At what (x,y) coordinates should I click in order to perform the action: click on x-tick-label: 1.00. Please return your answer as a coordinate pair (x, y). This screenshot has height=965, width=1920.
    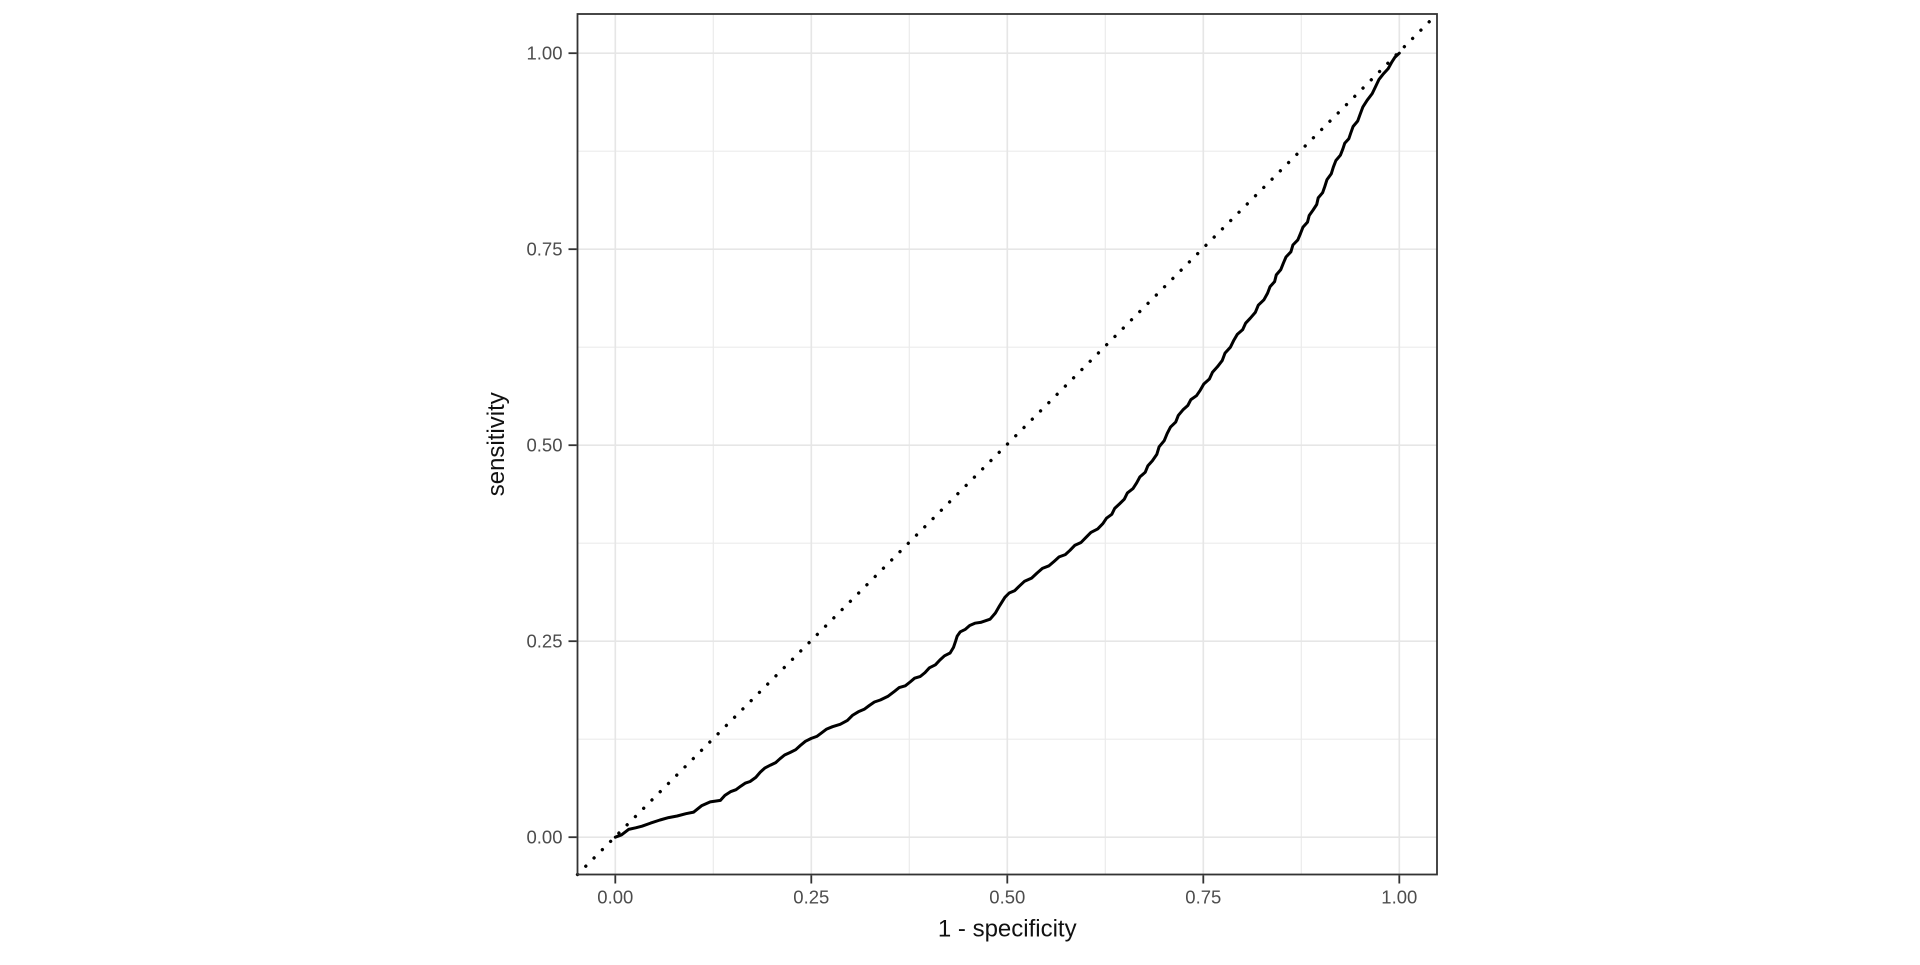
    Looking at the image, I should click on (1399, 897).